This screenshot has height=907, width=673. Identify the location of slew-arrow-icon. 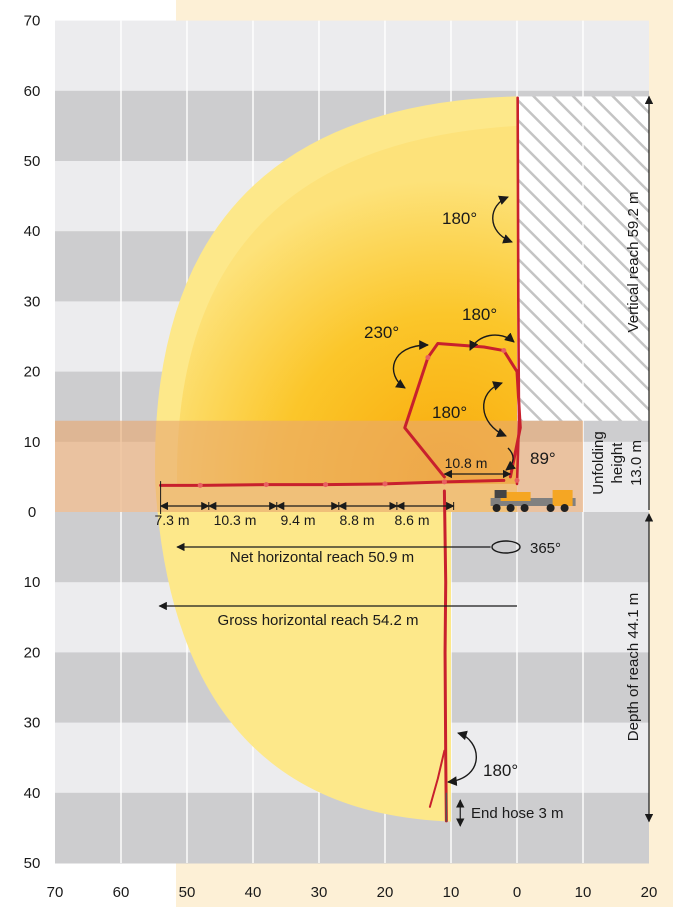
(506, 547).